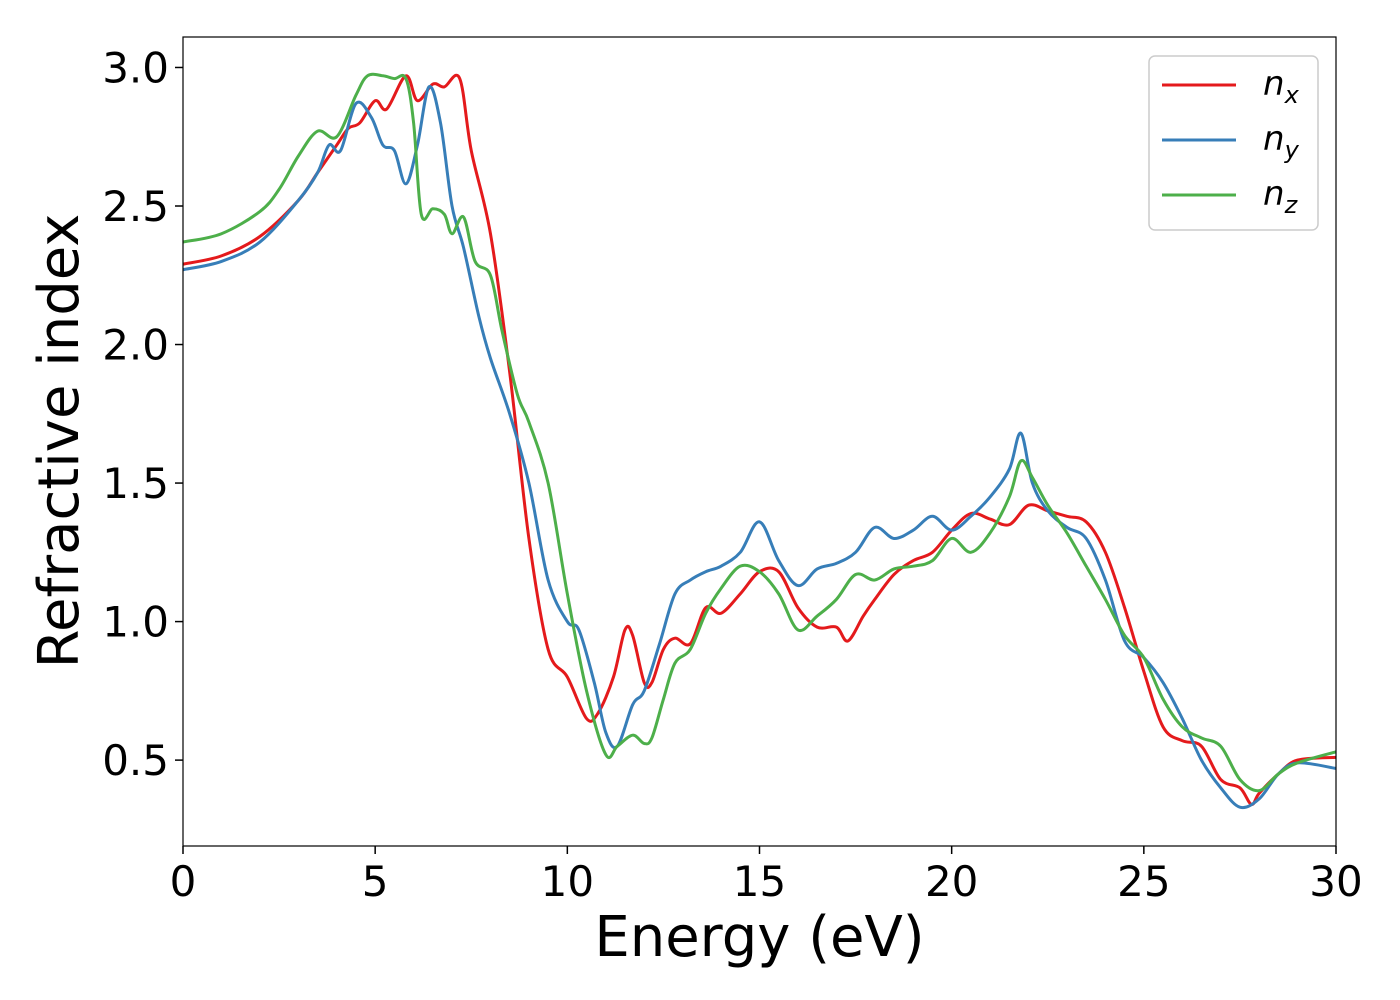 This screenshot has height=1000, width=1400. I want to click on x-tick-label: 5, so click(375, 881).